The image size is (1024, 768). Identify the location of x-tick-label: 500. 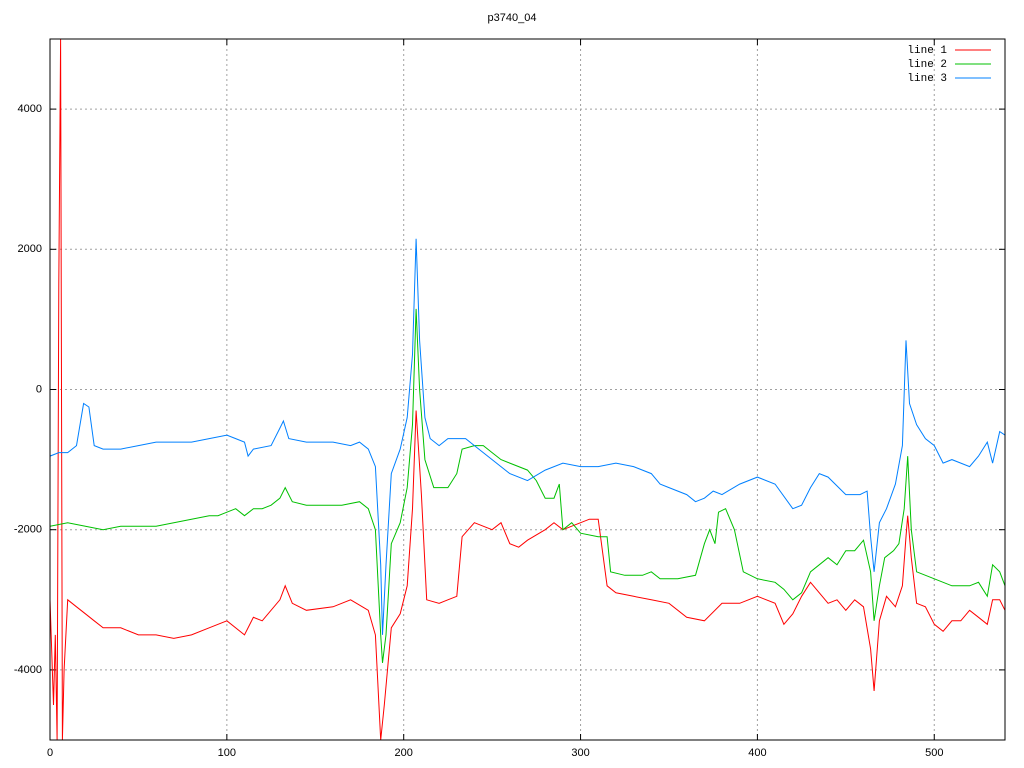
(934, 753).